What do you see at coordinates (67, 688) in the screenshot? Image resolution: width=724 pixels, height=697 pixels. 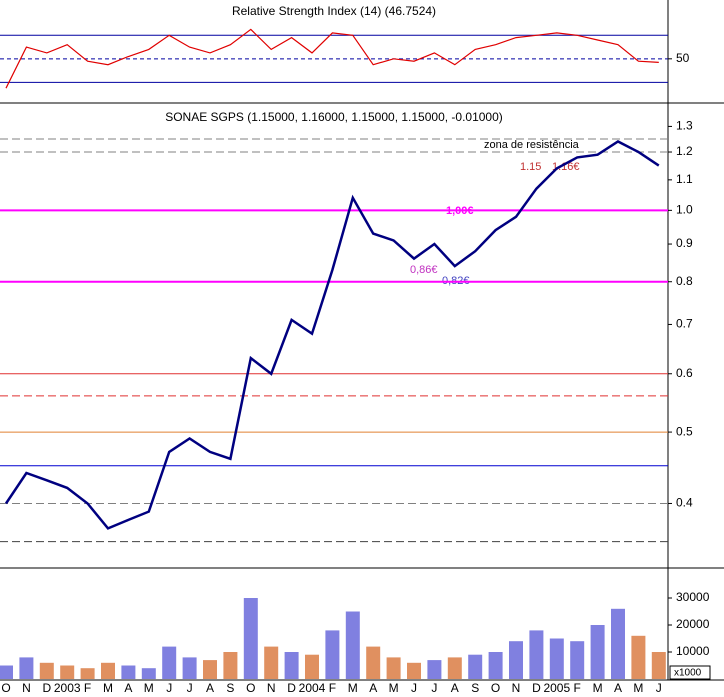 I see `x-tick-label: 2003` at bounding box center [67, 688].